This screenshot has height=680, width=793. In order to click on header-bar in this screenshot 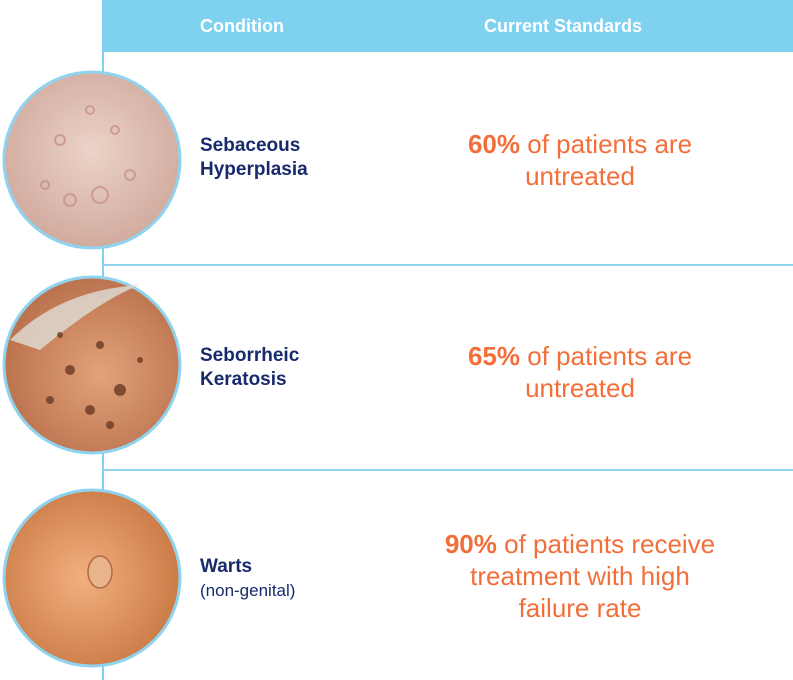, I will do `click(448, 26)`.